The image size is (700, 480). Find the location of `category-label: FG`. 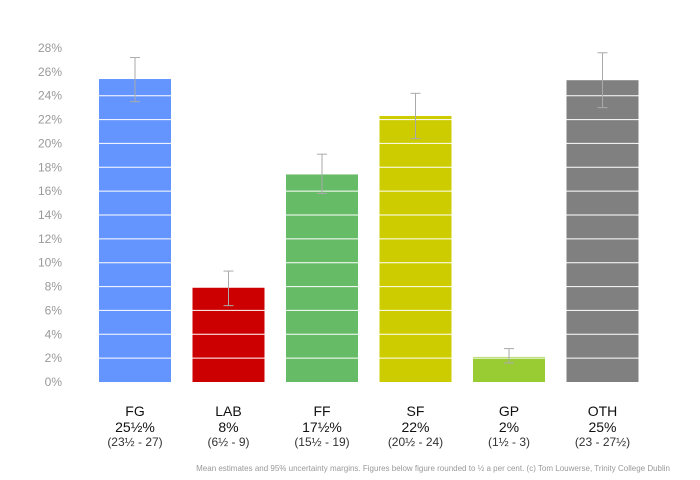

category-label: FG is located at coordinates (134, 411).